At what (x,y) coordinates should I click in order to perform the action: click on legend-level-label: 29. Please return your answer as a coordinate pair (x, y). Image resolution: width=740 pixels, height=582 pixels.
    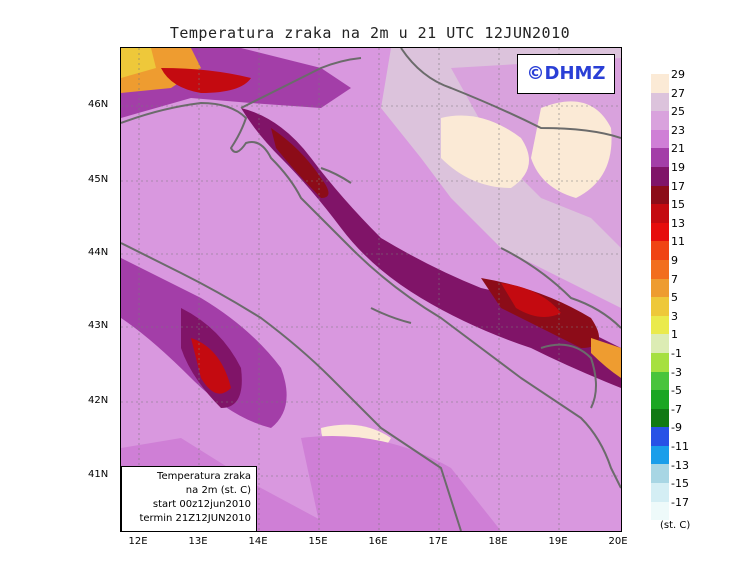
    Looking at the image, I should click on (678, 74).